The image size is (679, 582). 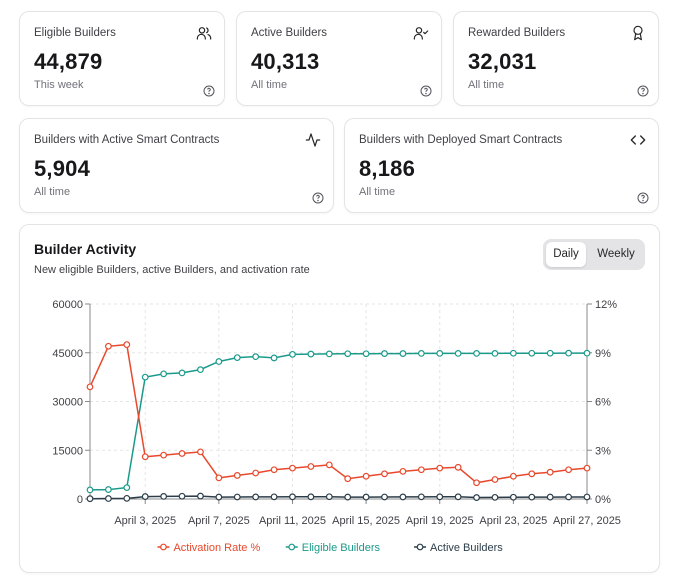 I want to click on stat-value: 8,186, so click(x=387, y=168).